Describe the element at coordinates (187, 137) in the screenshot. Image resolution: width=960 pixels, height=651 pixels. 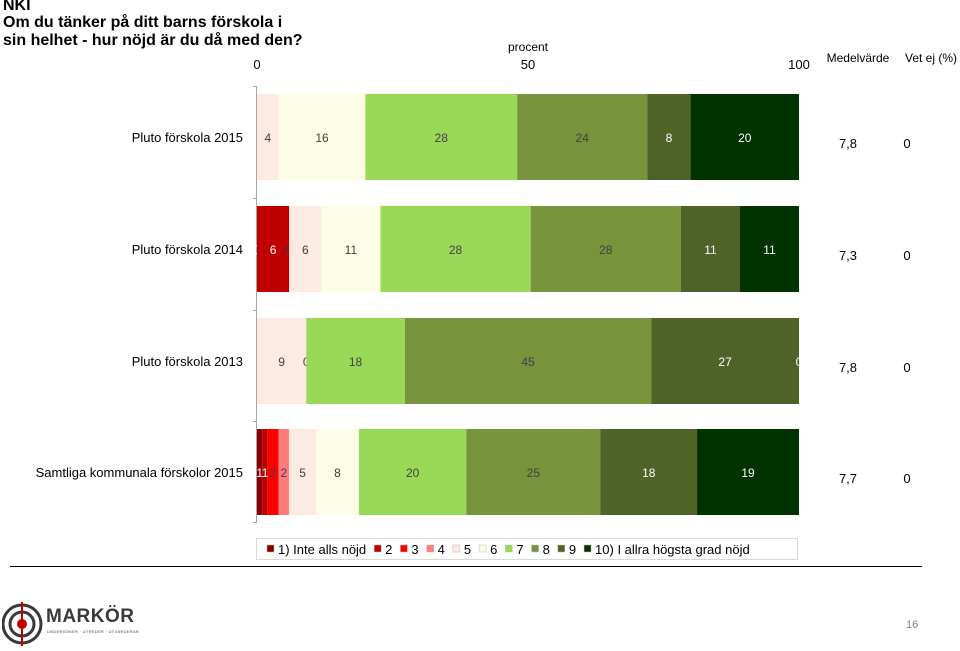
I see `category-label: Pluto förskola 2015` at that location.